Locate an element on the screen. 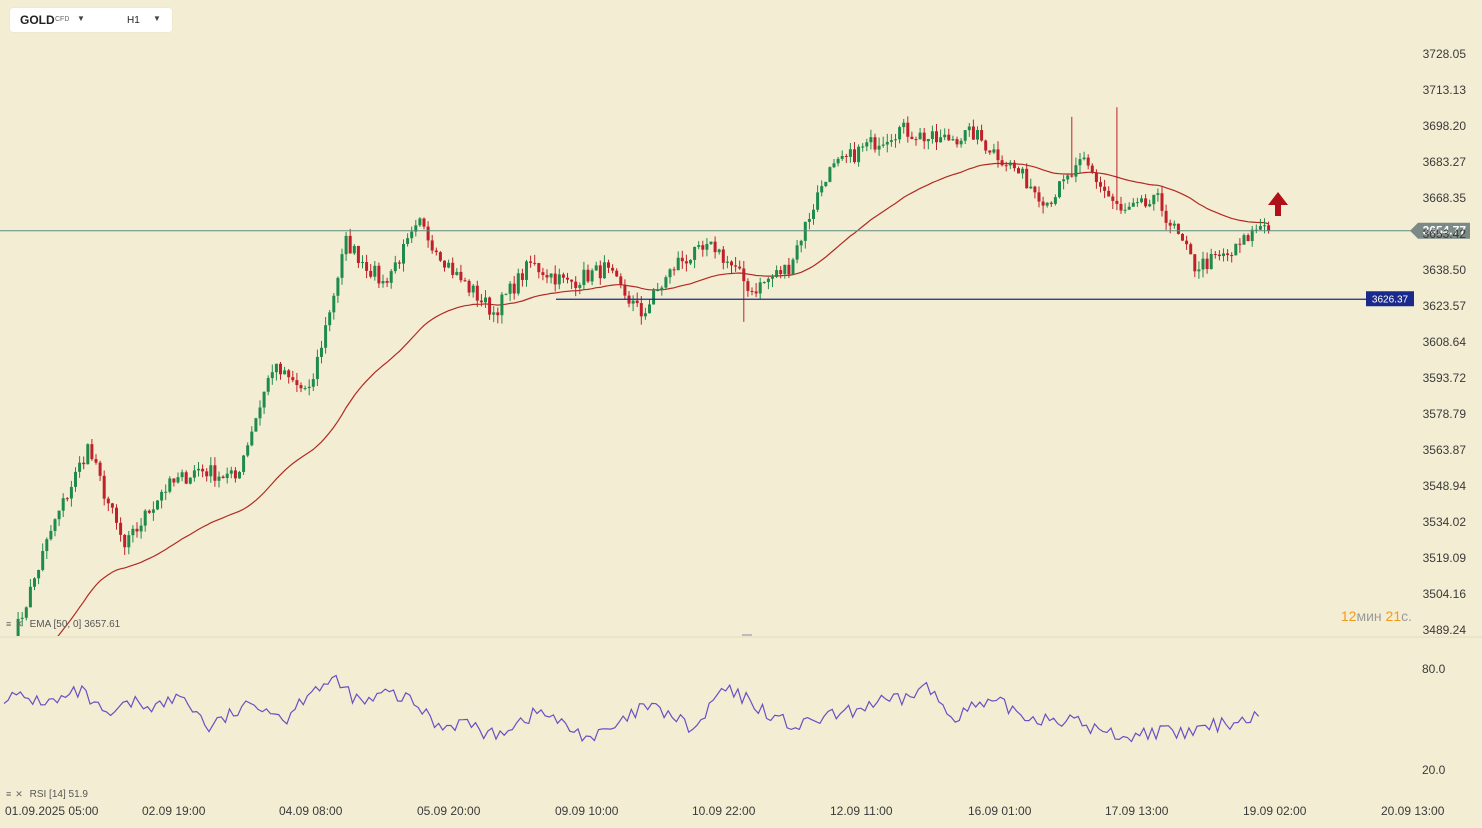 The image size is (1482, 828). symbol-toolbar: GOLD CFD ▼ H1 ▼ is located at coordinates (91, 20).